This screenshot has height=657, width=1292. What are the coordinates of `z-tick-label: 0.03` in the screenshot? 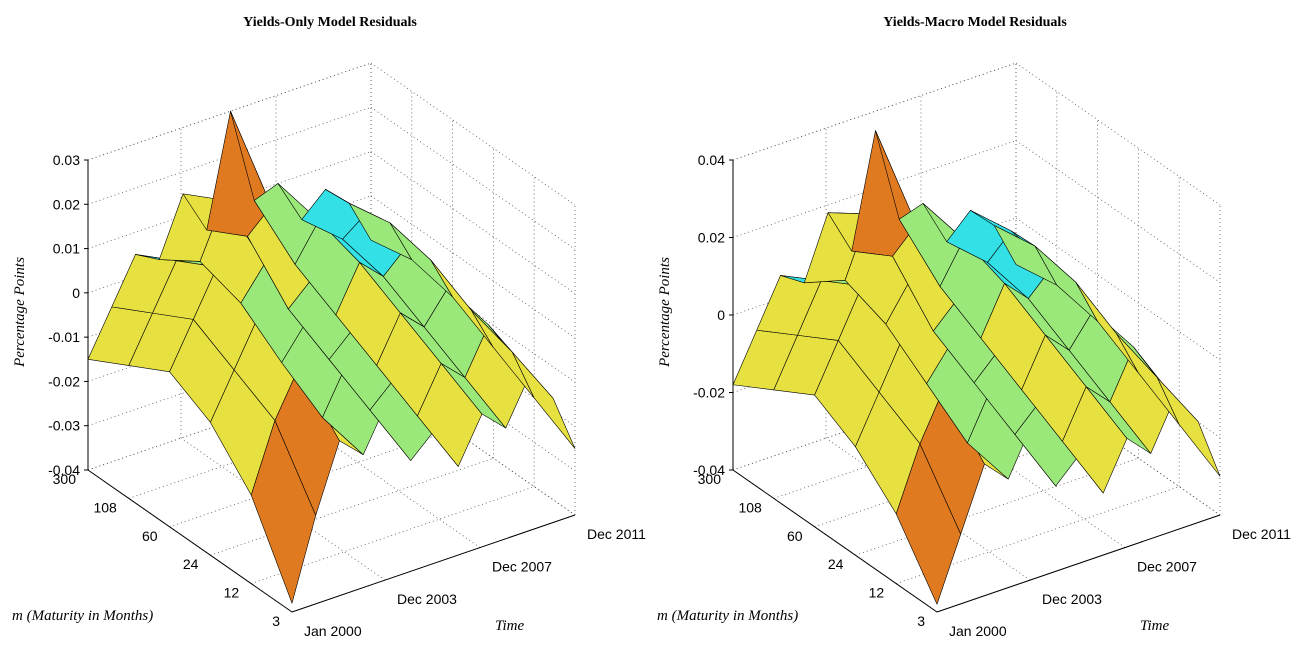 It's located at (66, 160).